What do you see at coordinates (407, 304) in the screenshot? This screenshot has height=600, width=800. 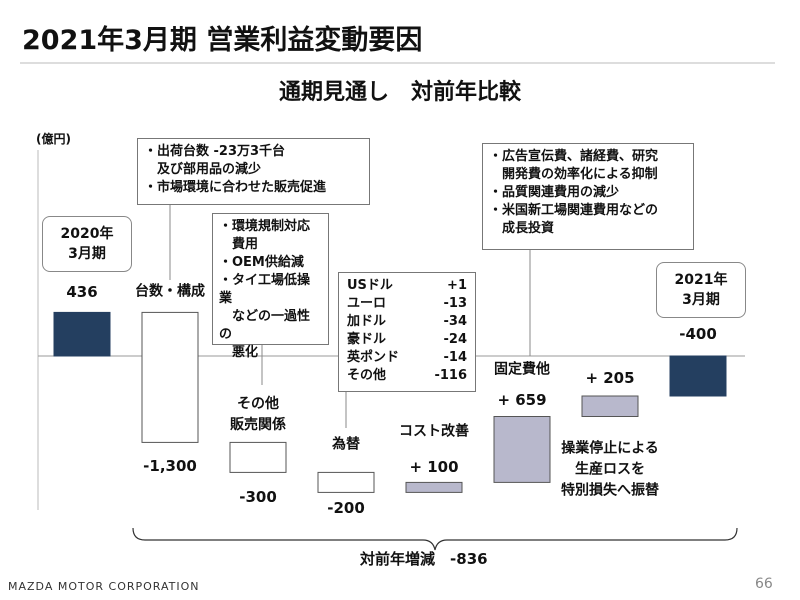 I see `fx-row: ユーロ -13` at bounding box center [407, 304].